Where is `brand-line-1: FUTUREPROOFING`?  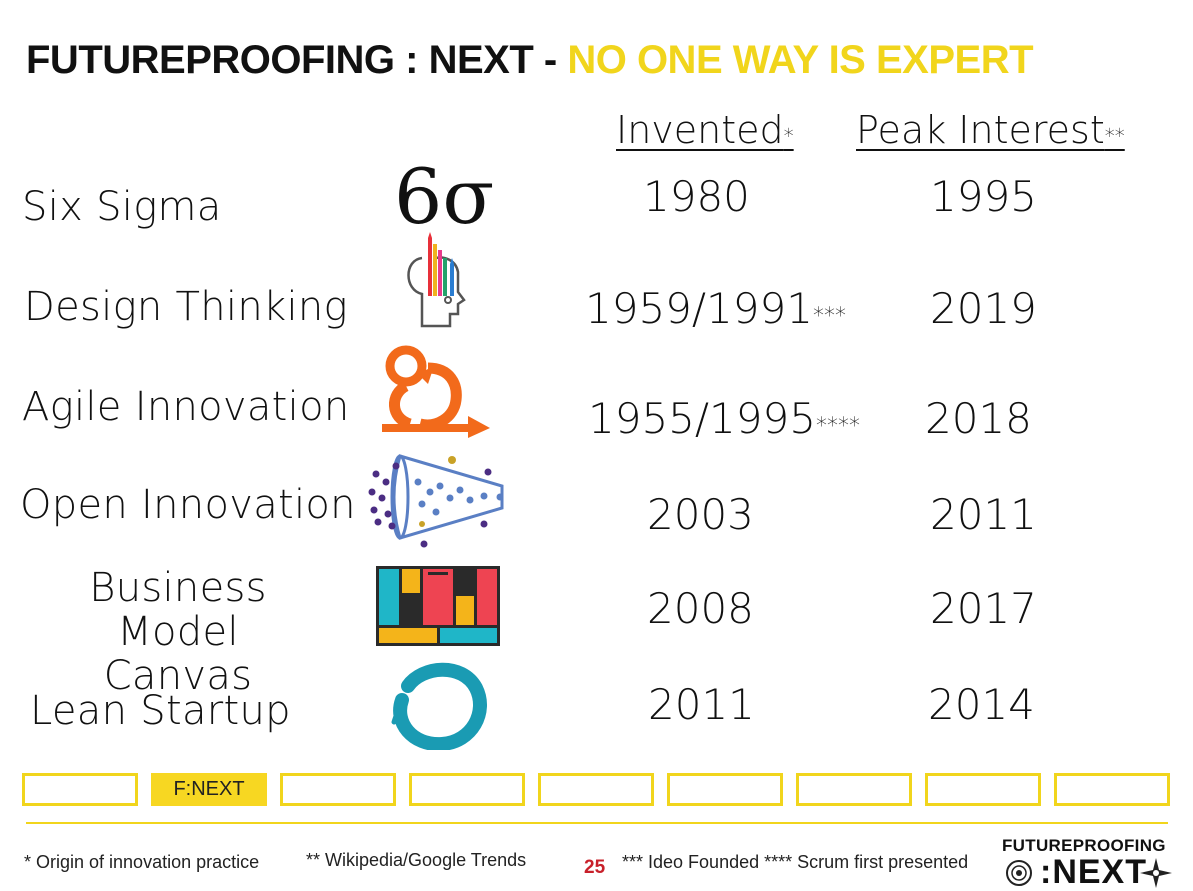 brand-line-1: FUTUREPROOFING is located at coordinates (1084, 845).